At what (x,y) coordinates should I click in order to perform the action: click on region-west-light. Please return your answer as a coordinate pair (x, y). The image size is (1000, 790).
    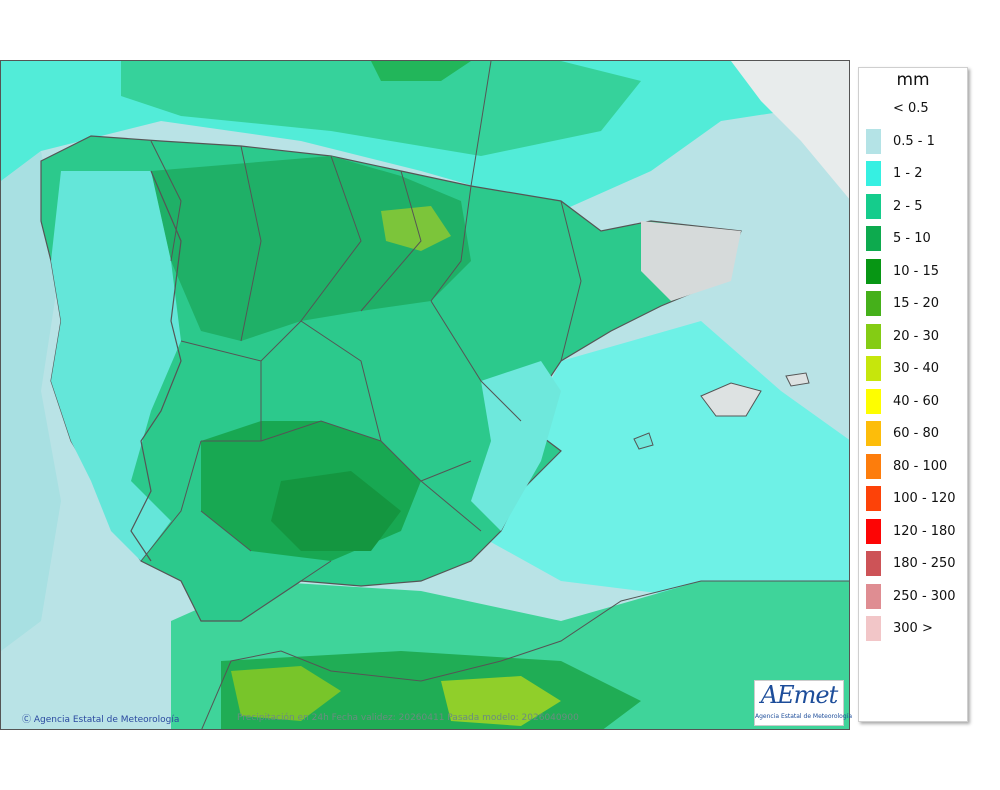
    Looking at the image, I should click on (116, 366).